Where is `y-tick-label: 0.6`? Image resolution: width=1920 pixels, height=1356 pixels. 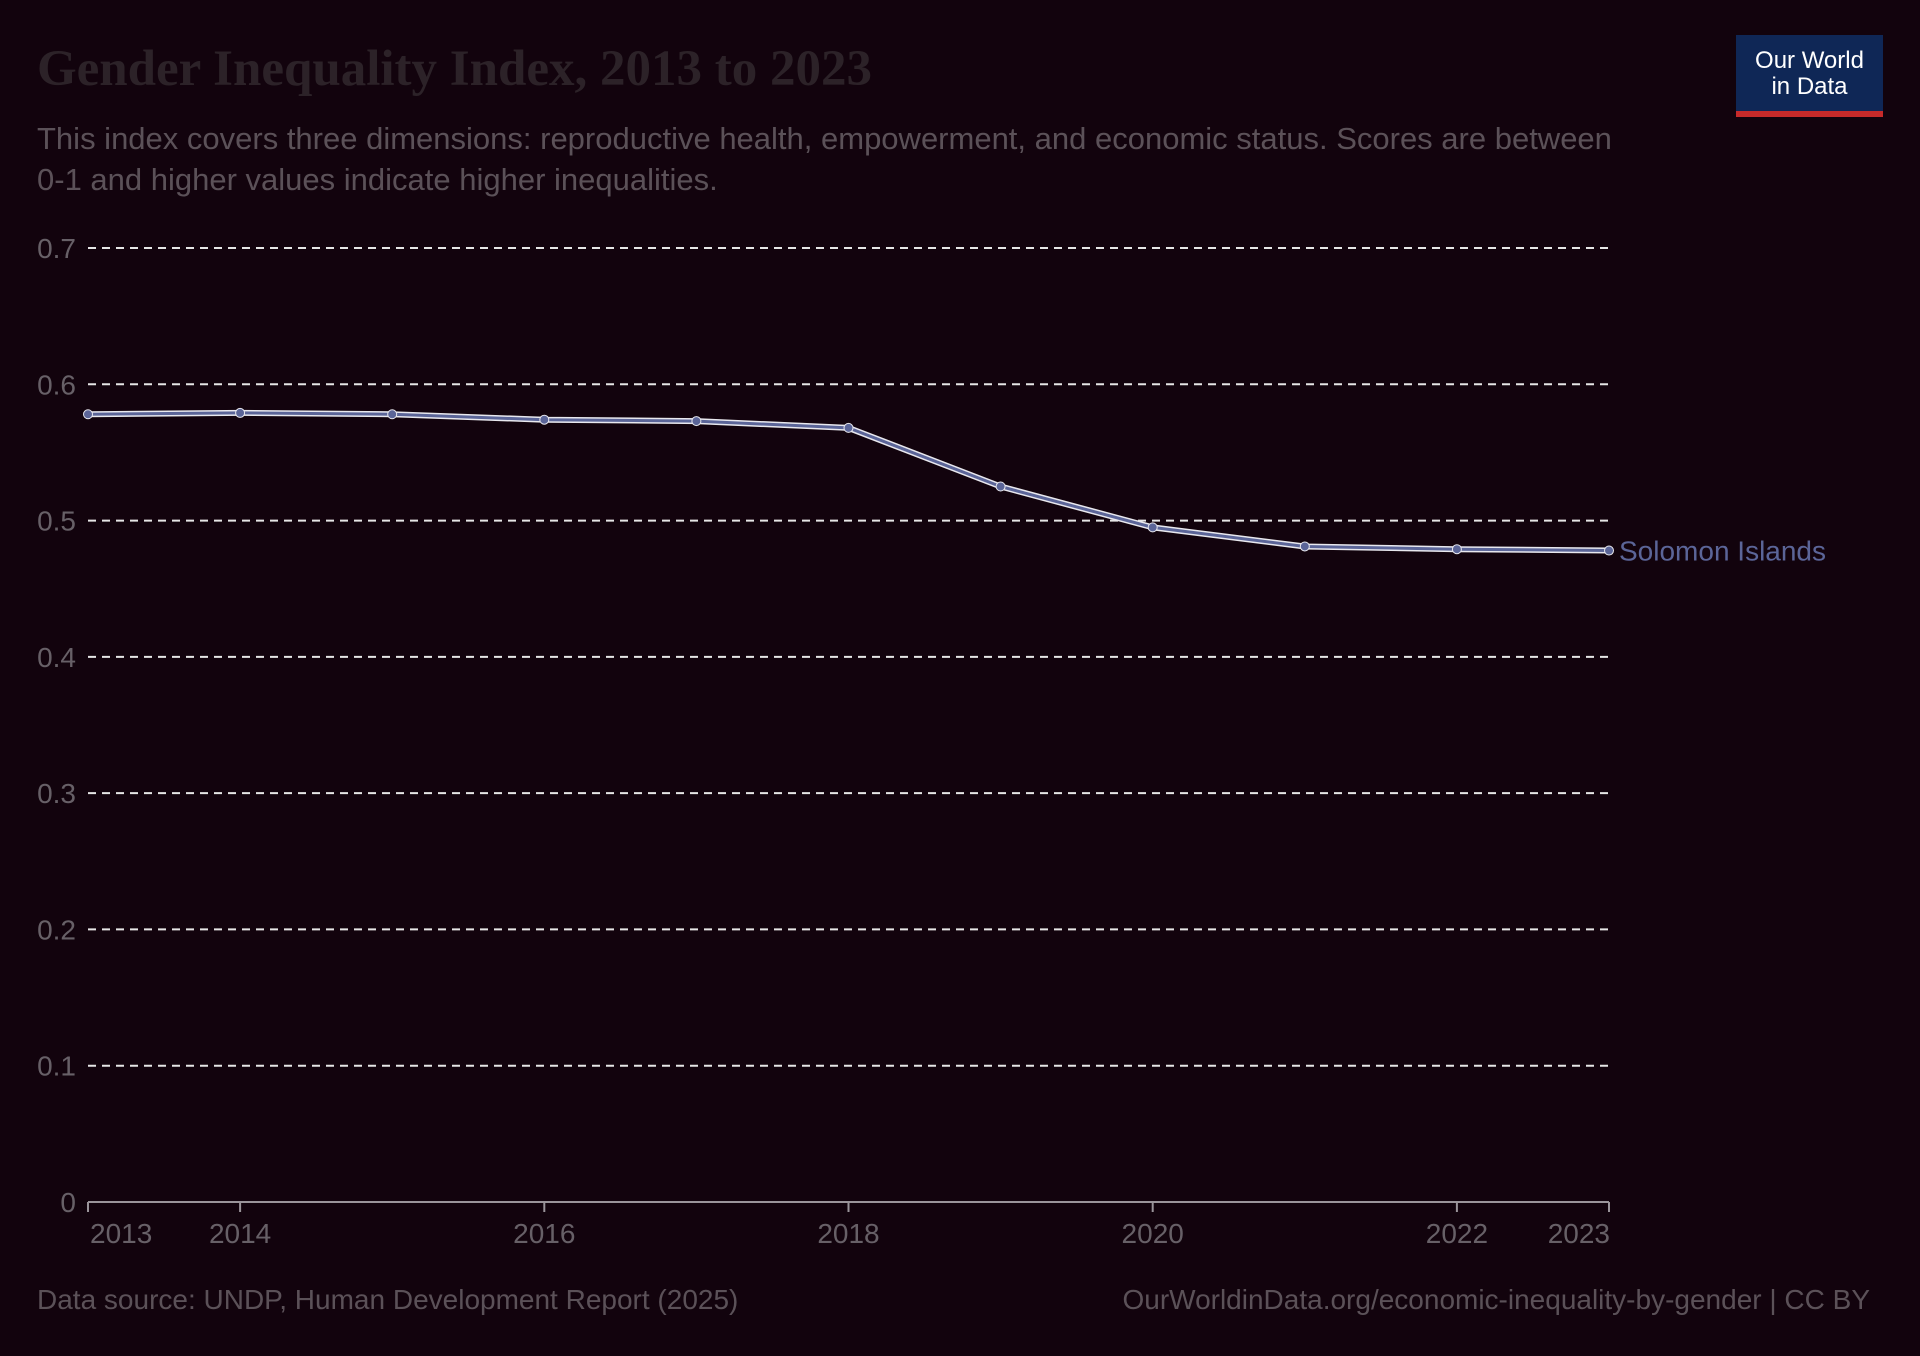
y-tick-label: 0.6 is located at coordinates (56, 384).